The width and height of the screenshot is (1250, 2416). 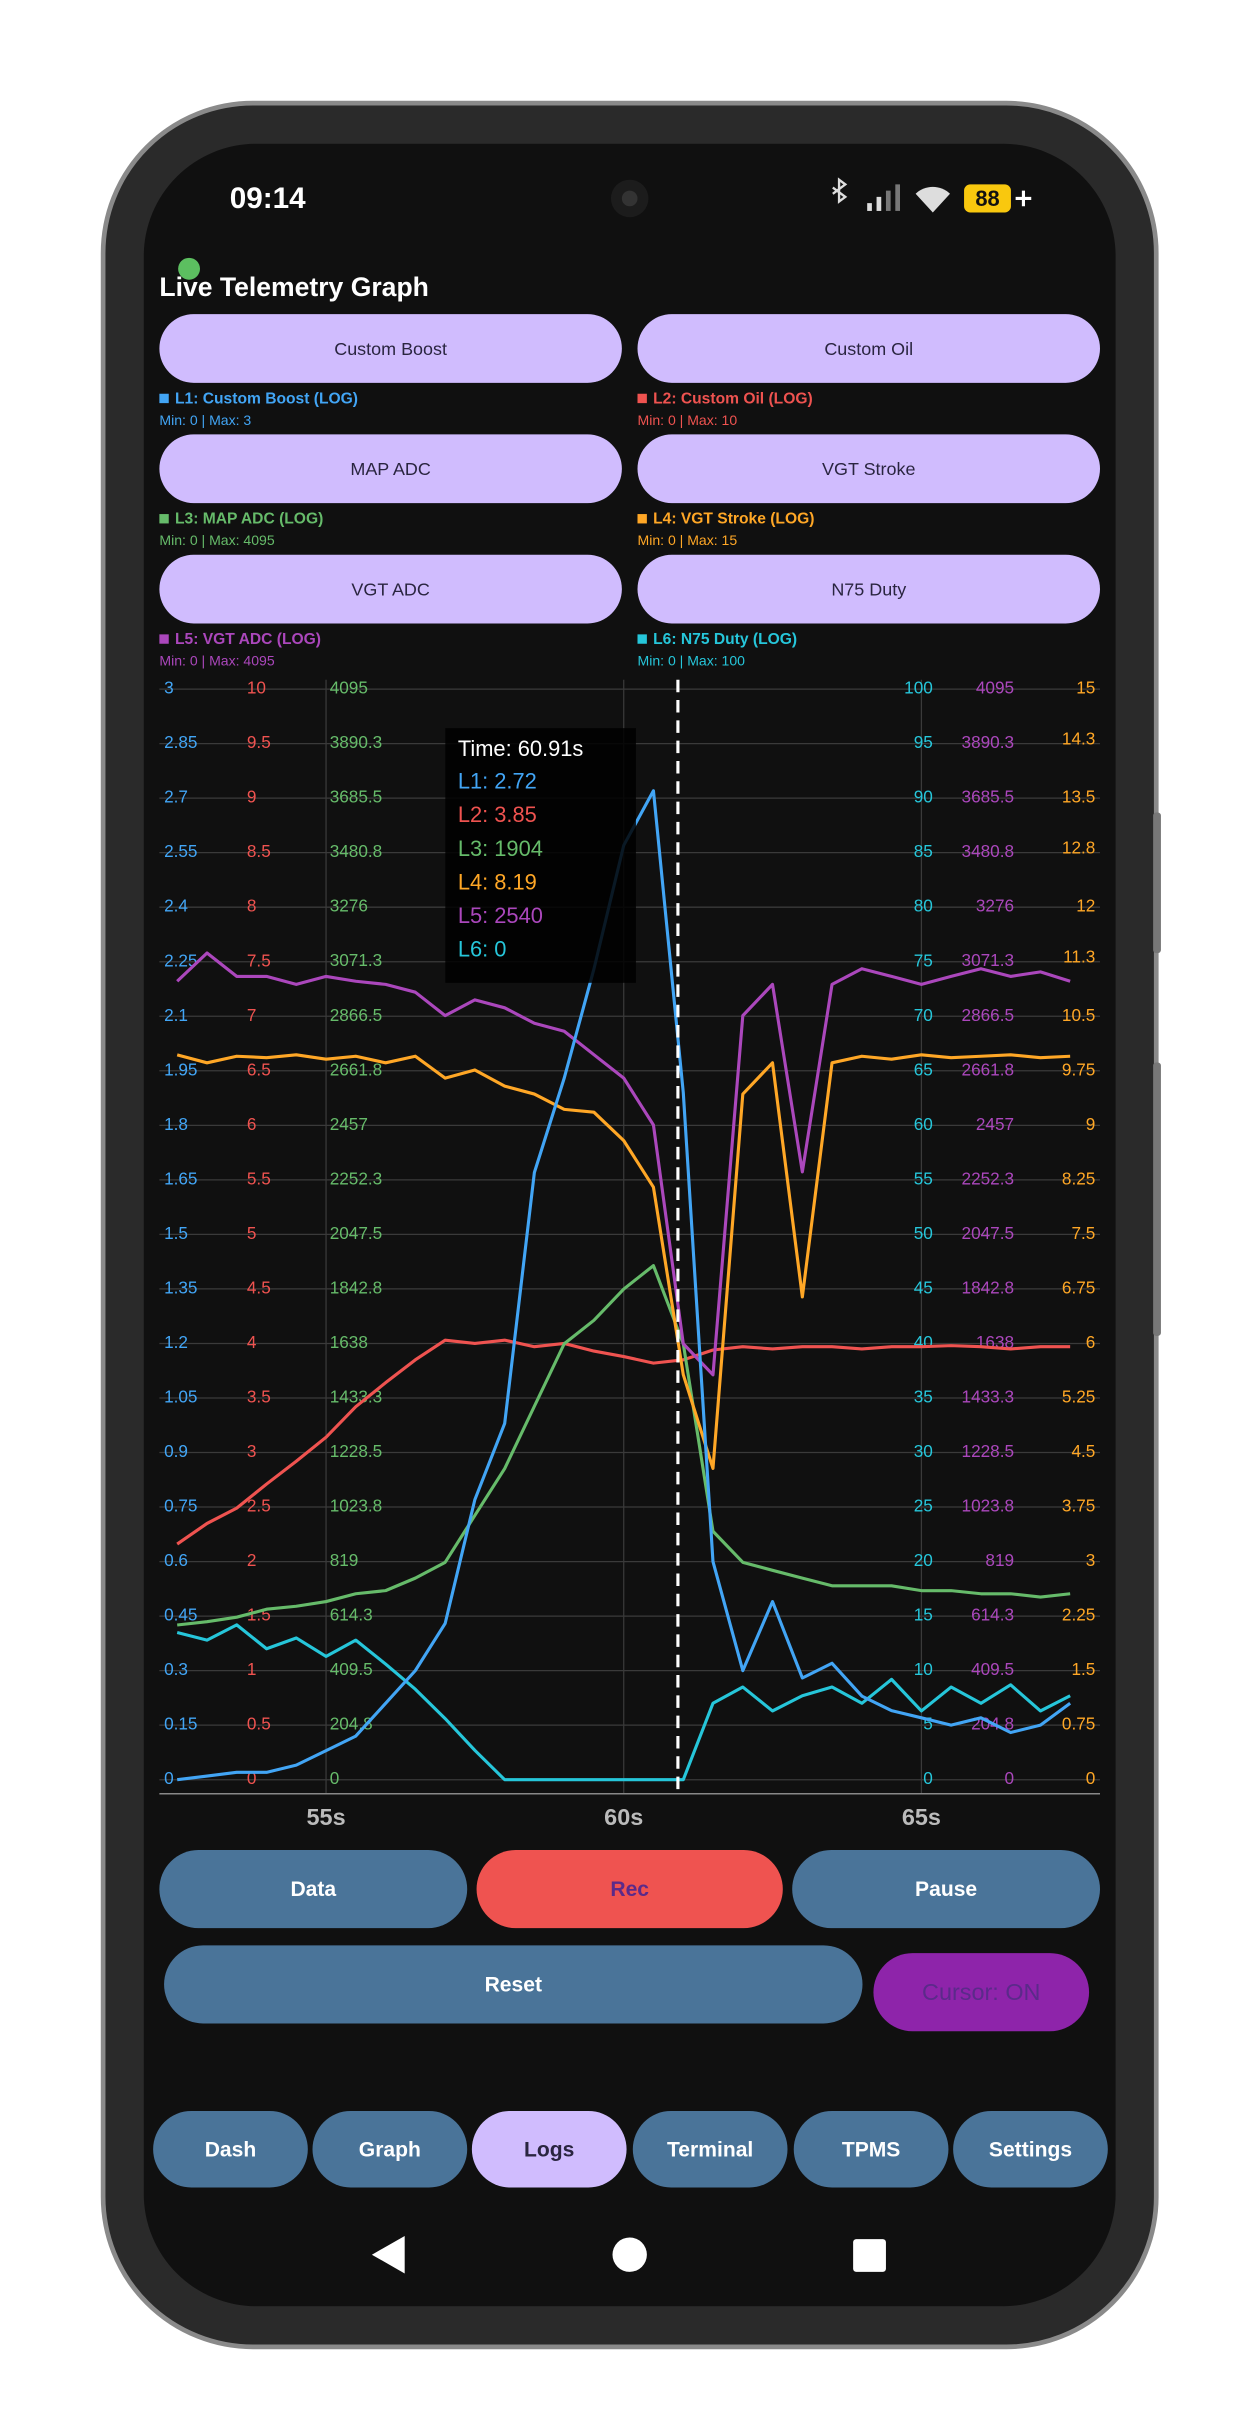 I want to click on y-tick-label: 75, so click(x=923, y=960).